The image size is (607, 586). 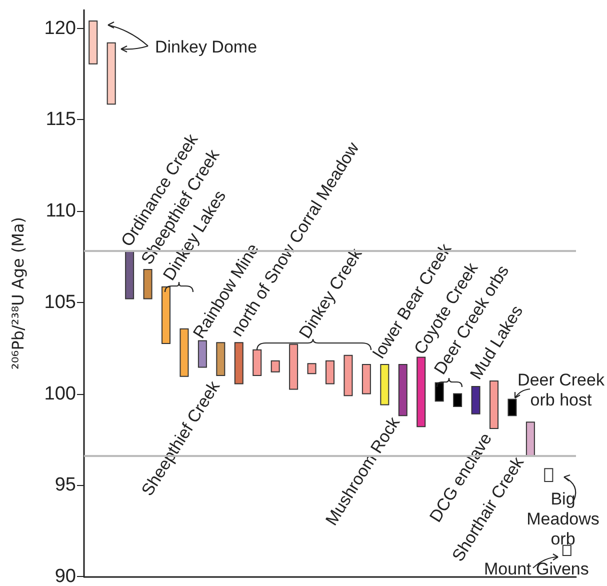 I want to click on y-axis-title: ²⁰⁶Pb/²³⁸U Age (Ma), so click(x=18, y=293).